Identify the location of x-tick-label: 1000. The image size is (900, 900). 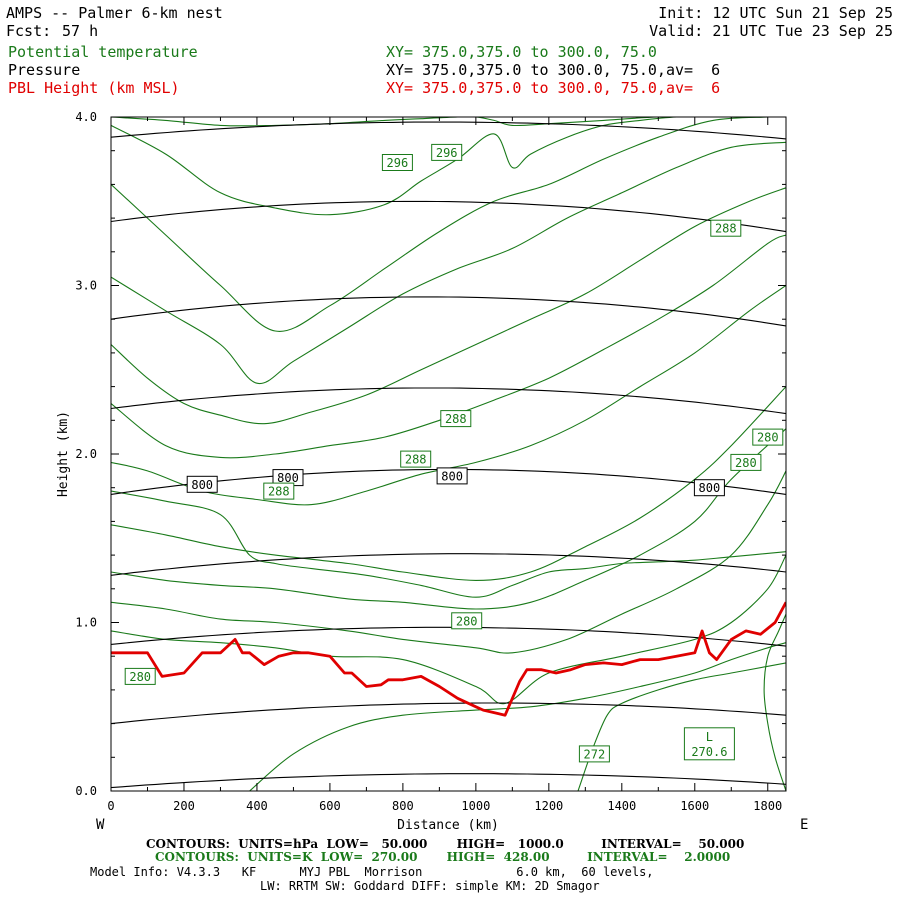
(475, 806).